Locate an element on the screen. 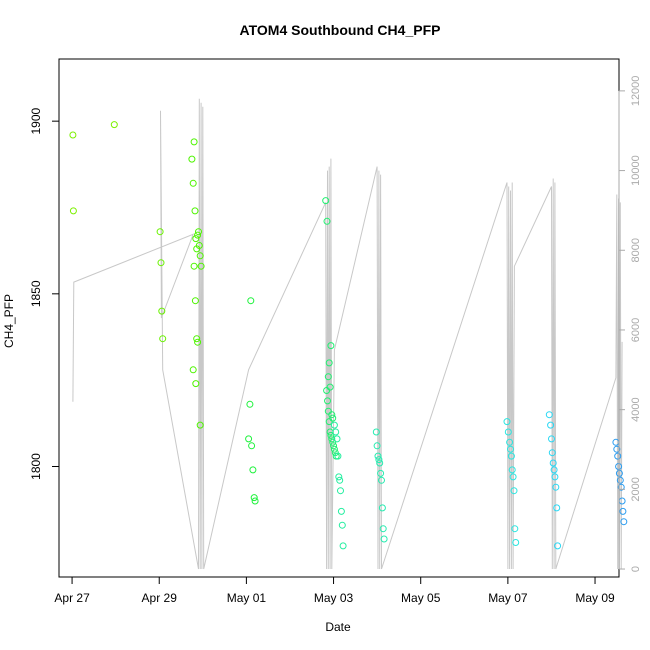  secondary-tick-label: 10000 is located at coordinates (636, 170).